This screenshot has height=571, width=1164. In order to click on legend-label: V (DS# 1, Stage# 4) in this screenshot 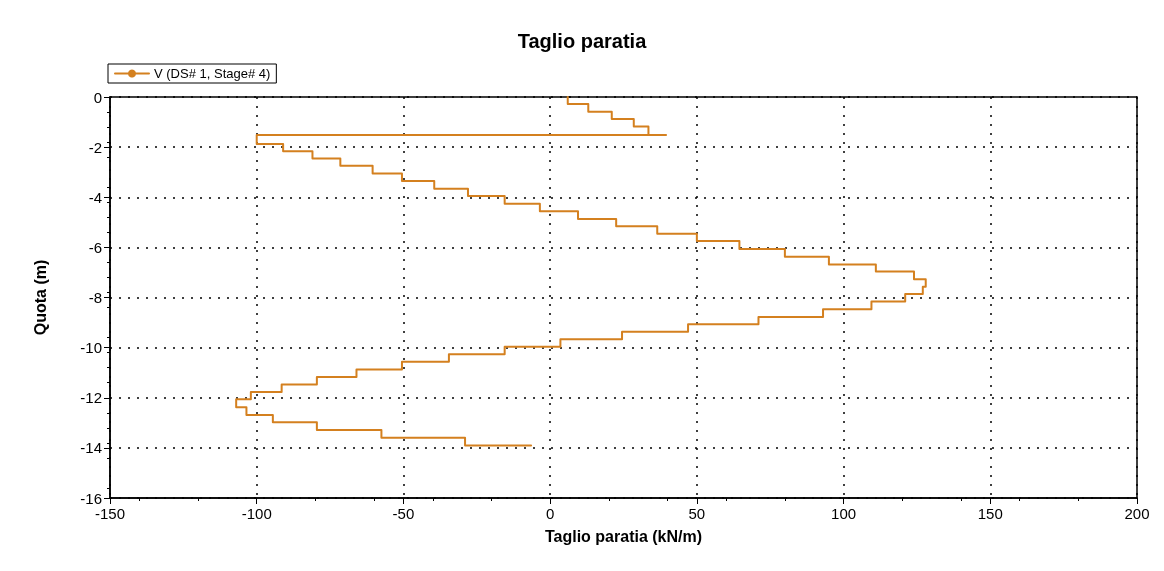, I will do `click(212, 73)`.